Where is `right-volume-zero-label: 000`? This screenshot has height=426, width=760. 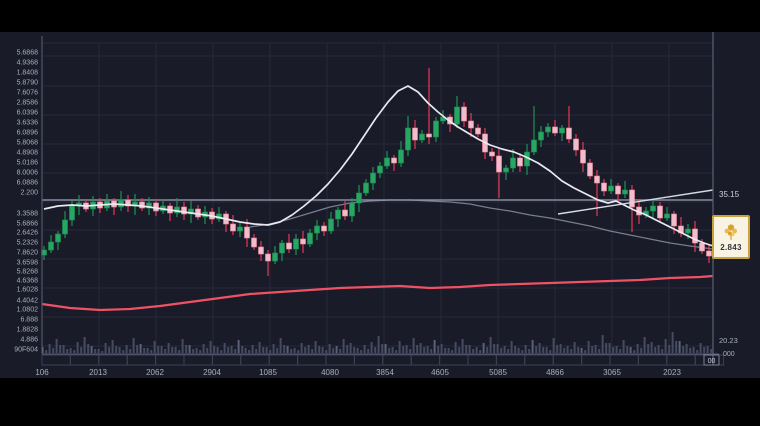 right-volume-zero-label: 000 is located at coordinates (729, 354).